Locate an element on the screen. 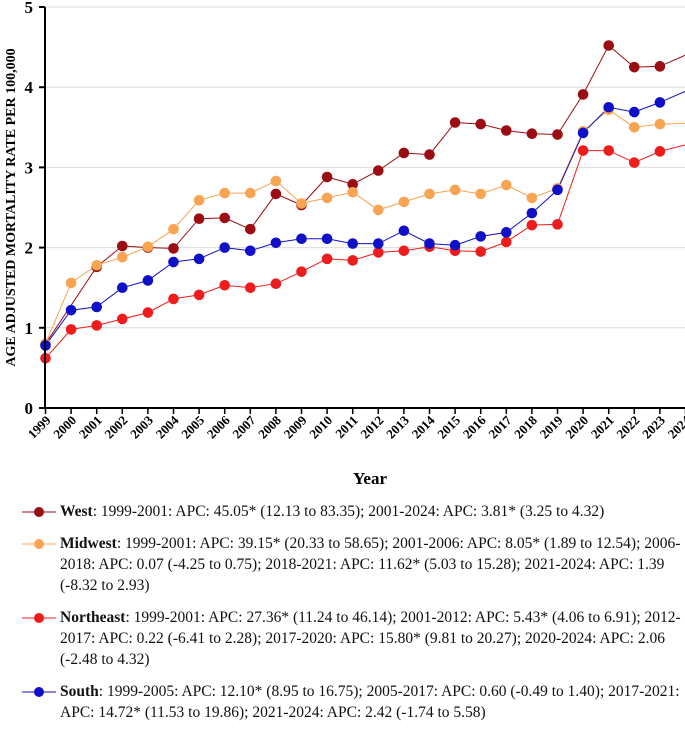 The width and height of the screenshot is (685, 734). x-tick-label: 2021 is located at coordinates (602, 427).